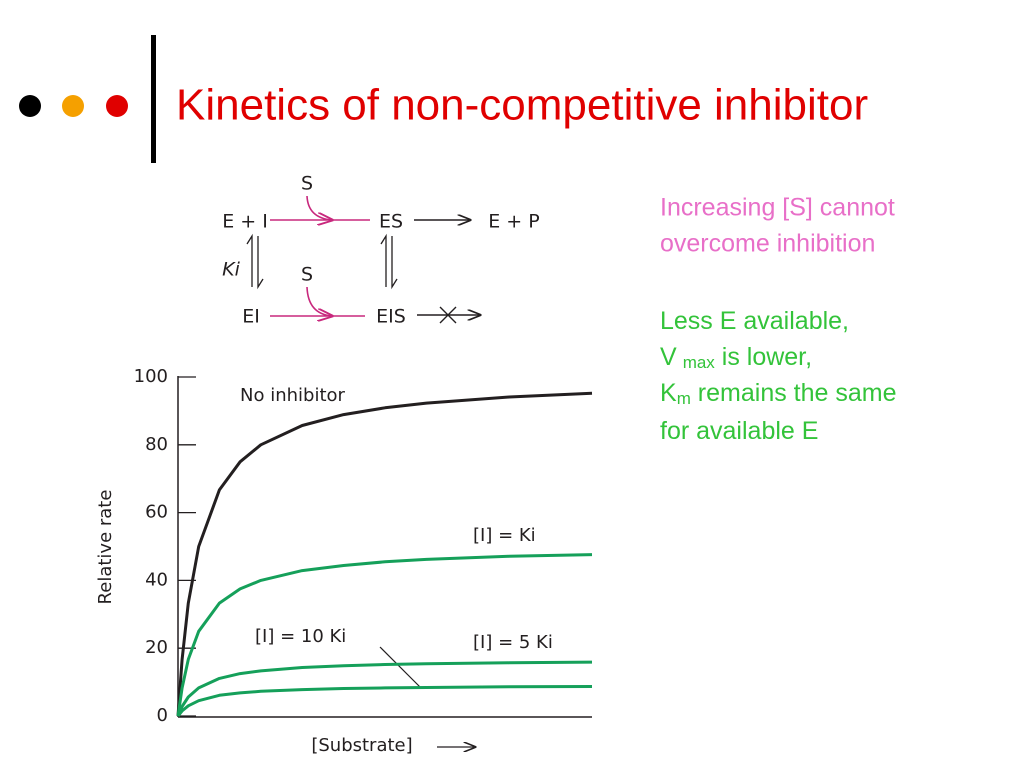 The image size is (1024, 768). Describe the element at coordinates (400, 667) in the screenshot. I see `leader-line` at that location.